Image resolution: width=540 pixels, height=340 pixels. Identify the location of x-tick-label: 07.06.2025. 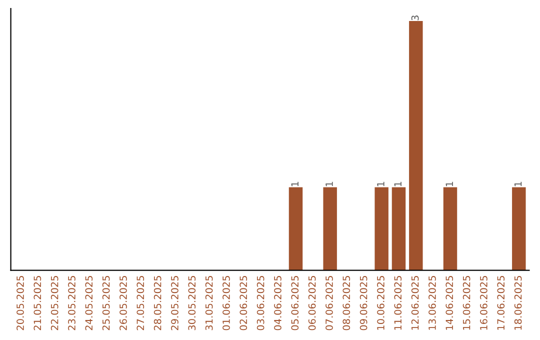
(329, 303).